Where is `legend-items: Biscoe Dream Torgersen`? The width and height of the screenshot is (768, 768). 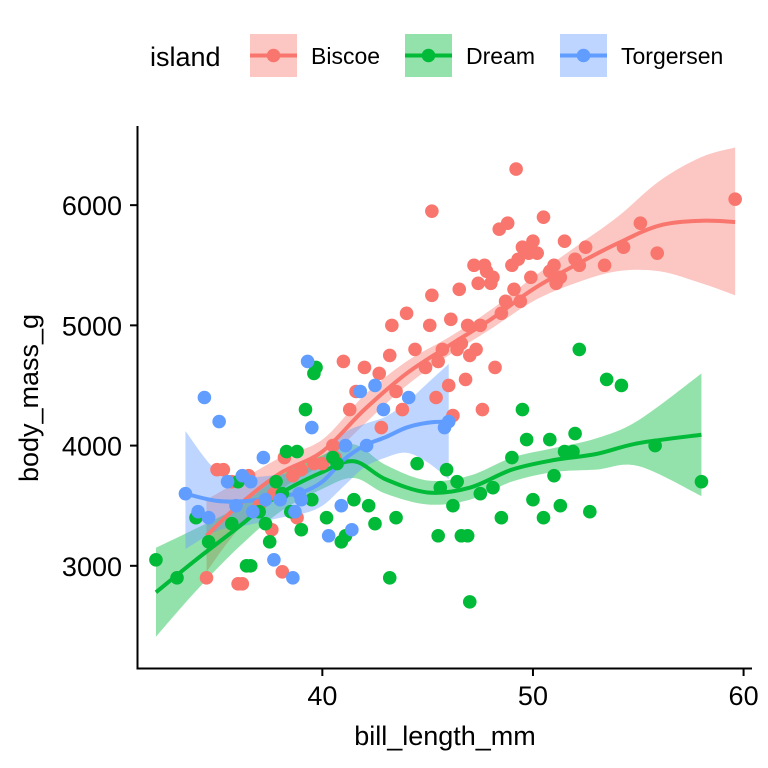
legend-items: Biscoe Dream Torgersen is located at coordinates (486, 55).